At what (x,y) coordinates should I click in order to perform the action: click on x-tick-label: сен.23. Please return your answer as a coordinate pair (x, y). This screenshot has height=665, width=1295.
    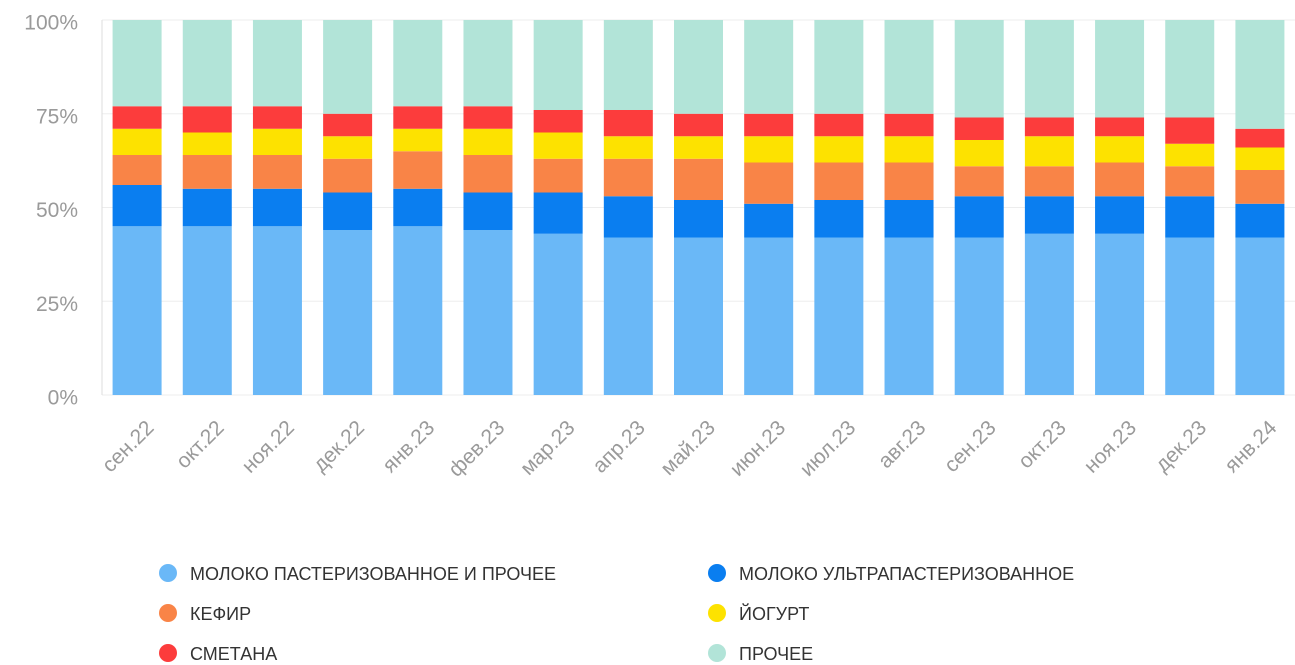
    Looking at the image, I should click on (970, 446).